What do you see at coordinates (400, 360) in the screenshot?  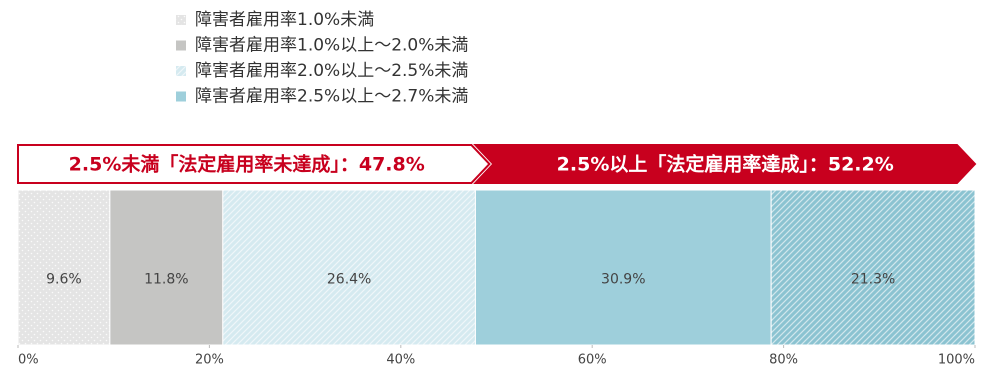 I see `x-tick-label: 40%` at bounding box center [400, 360].